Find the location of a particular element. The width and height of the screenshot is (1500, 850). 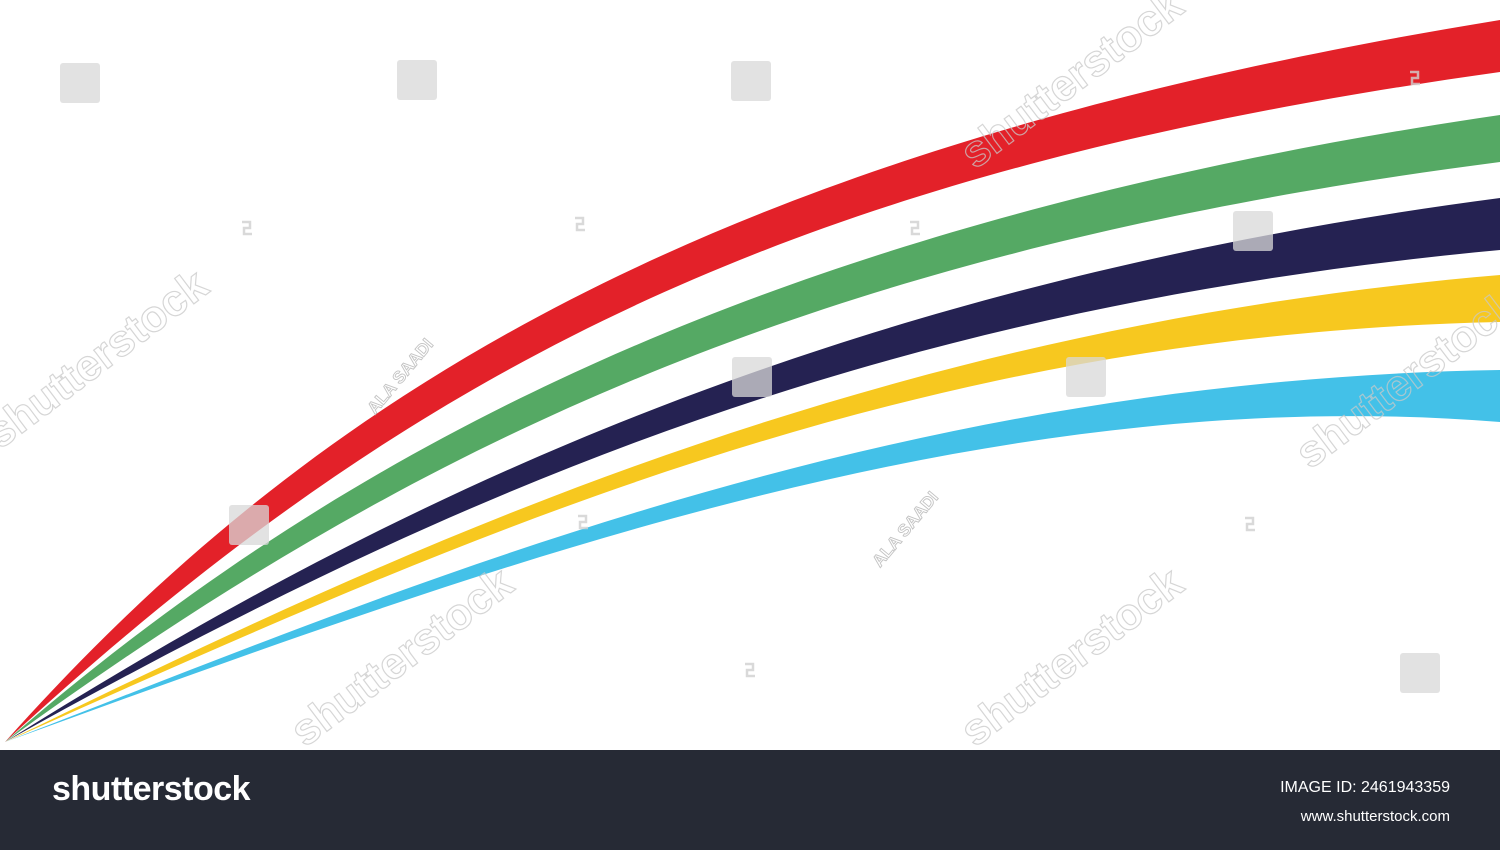

image-id-label: IMAGE ID: 2461943359 is located at coordinates (1365, 787).